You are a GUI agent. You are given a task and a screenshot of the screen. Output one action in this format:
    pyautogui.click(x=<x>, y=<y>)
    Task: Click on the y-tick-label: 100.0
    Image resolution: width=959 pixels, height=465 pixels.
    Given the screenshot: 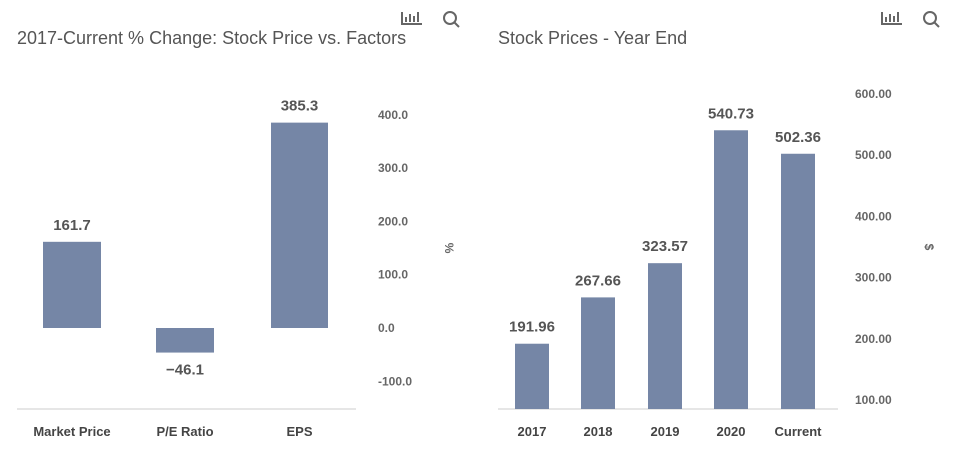 What is the action you would take?
    pyautogui.click(x=393, y=275)
    